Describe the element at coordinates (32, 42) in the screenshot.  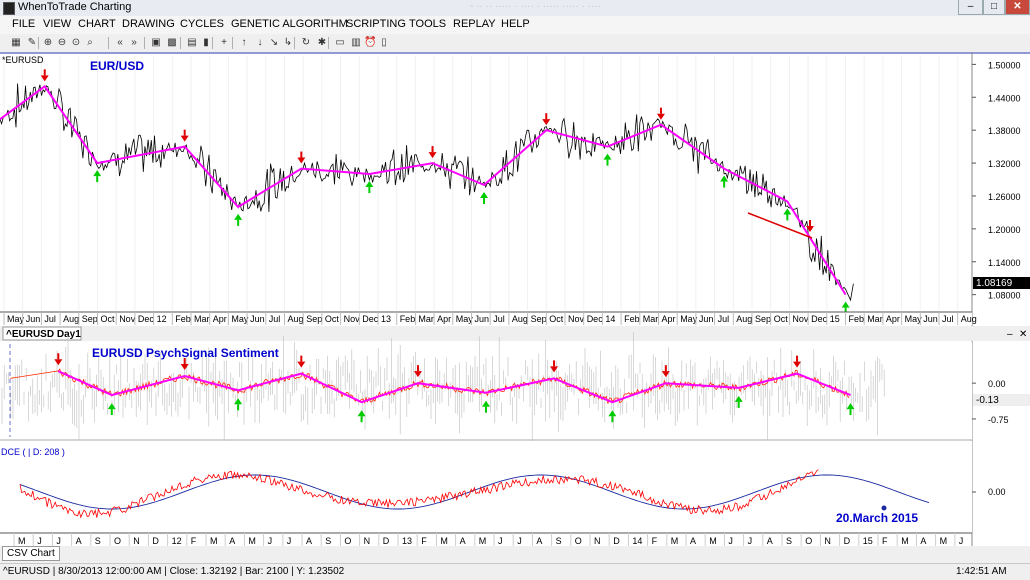
I see `wrench-icon: ✎` at that location.